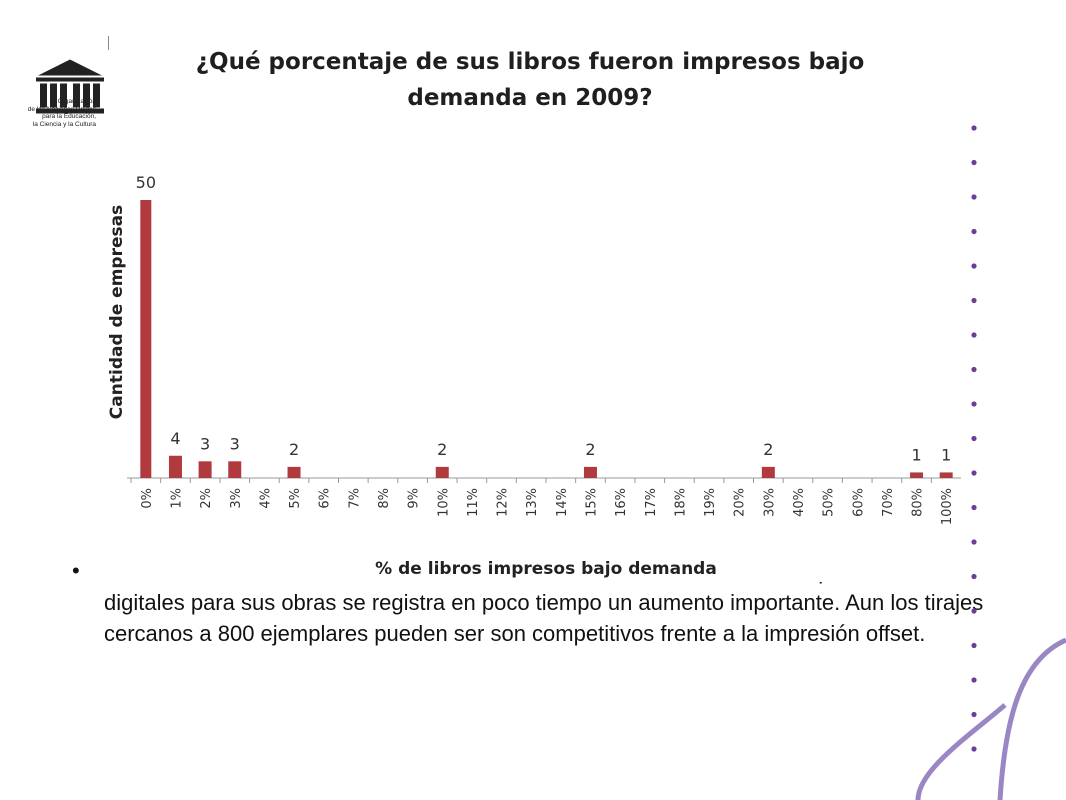 Image resolution: width=1066 pixels, height=800 pixels. Describe the element at coordinates (918, 502) in the screenshot. I see `x-tick-label: 80%` at that location.